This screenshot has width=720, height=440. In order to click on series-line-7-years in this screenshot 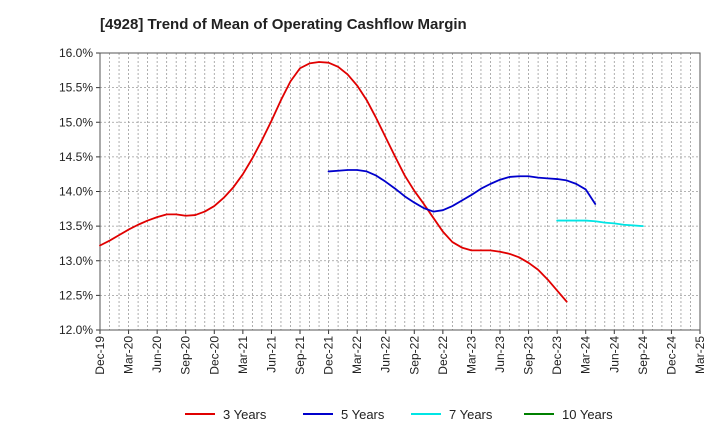, I will do `click(600, 223)`.